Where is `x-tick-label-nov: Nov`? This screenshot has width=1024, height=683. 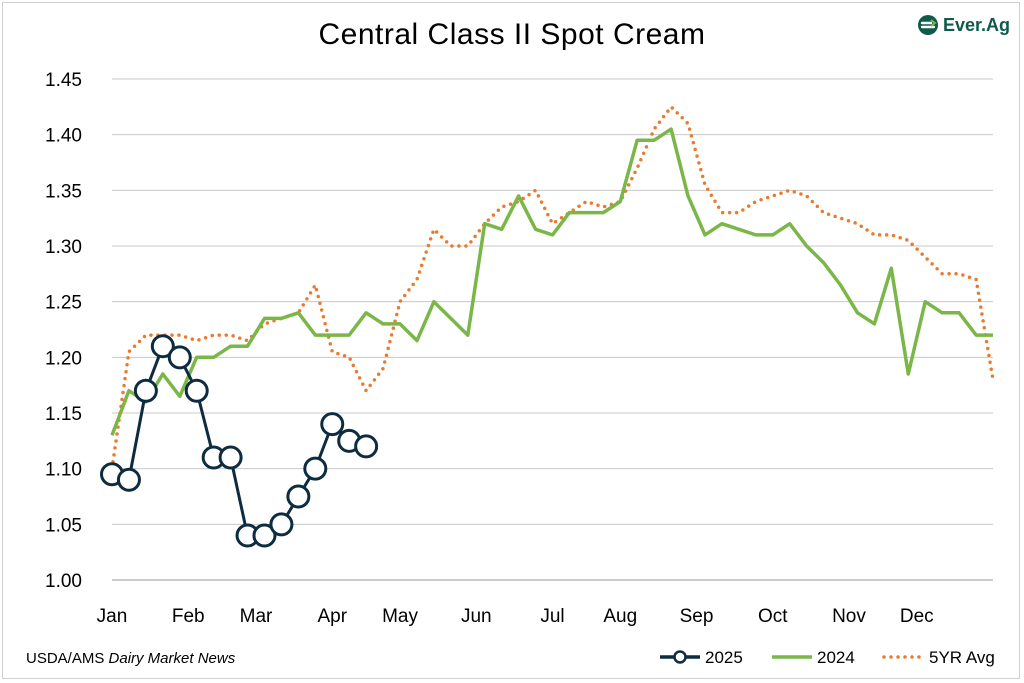 x-tick-label-nov: Nov is located at coordinates (849, 616).